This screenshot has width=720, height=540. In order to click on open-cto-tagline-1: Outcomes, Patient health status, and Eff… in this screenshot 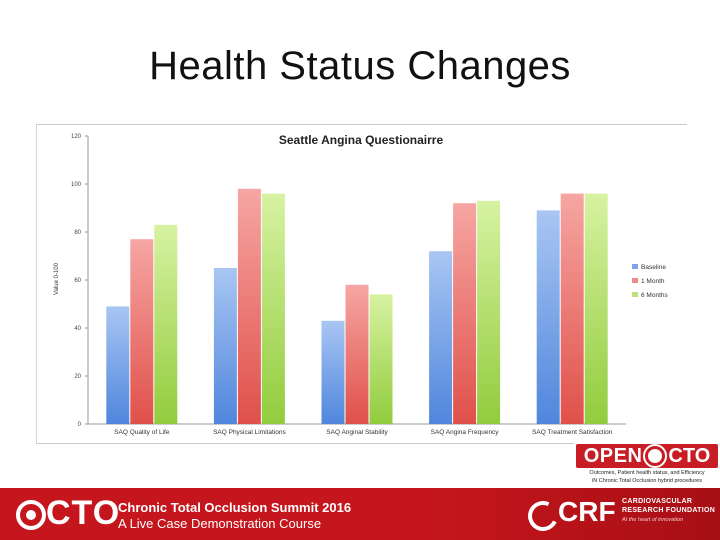, I will do `click(647, 473)`.